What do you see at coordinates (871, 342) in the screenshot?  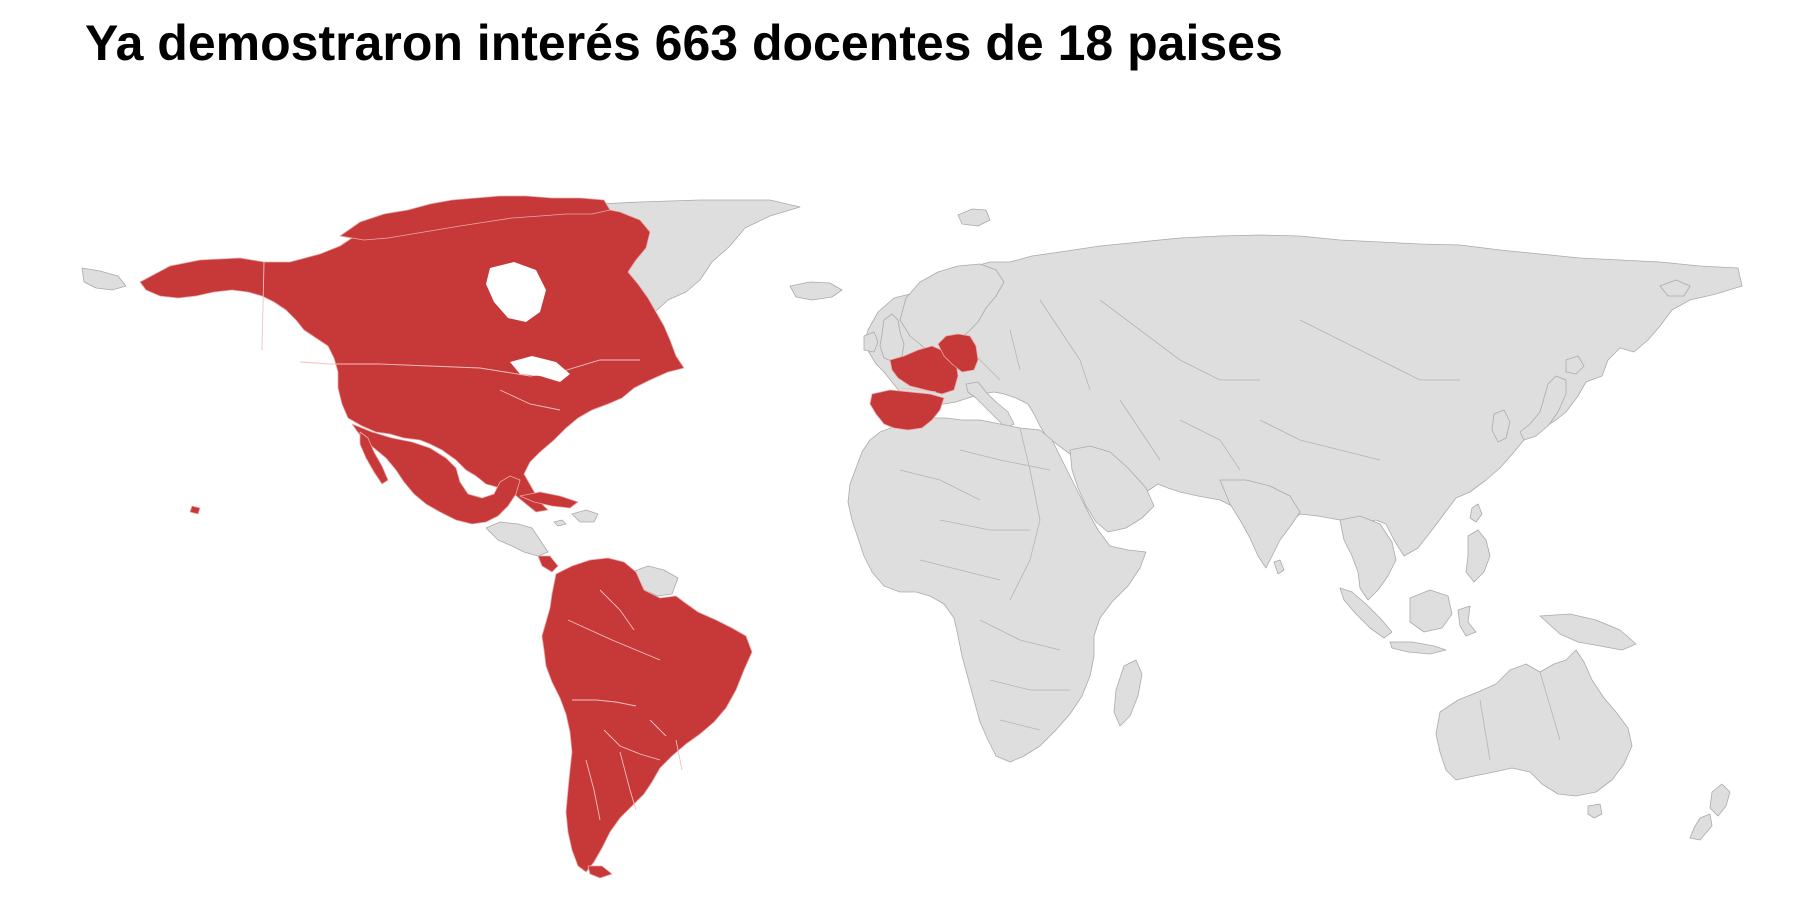 I see `ireland` at bounding box center [871, 342].